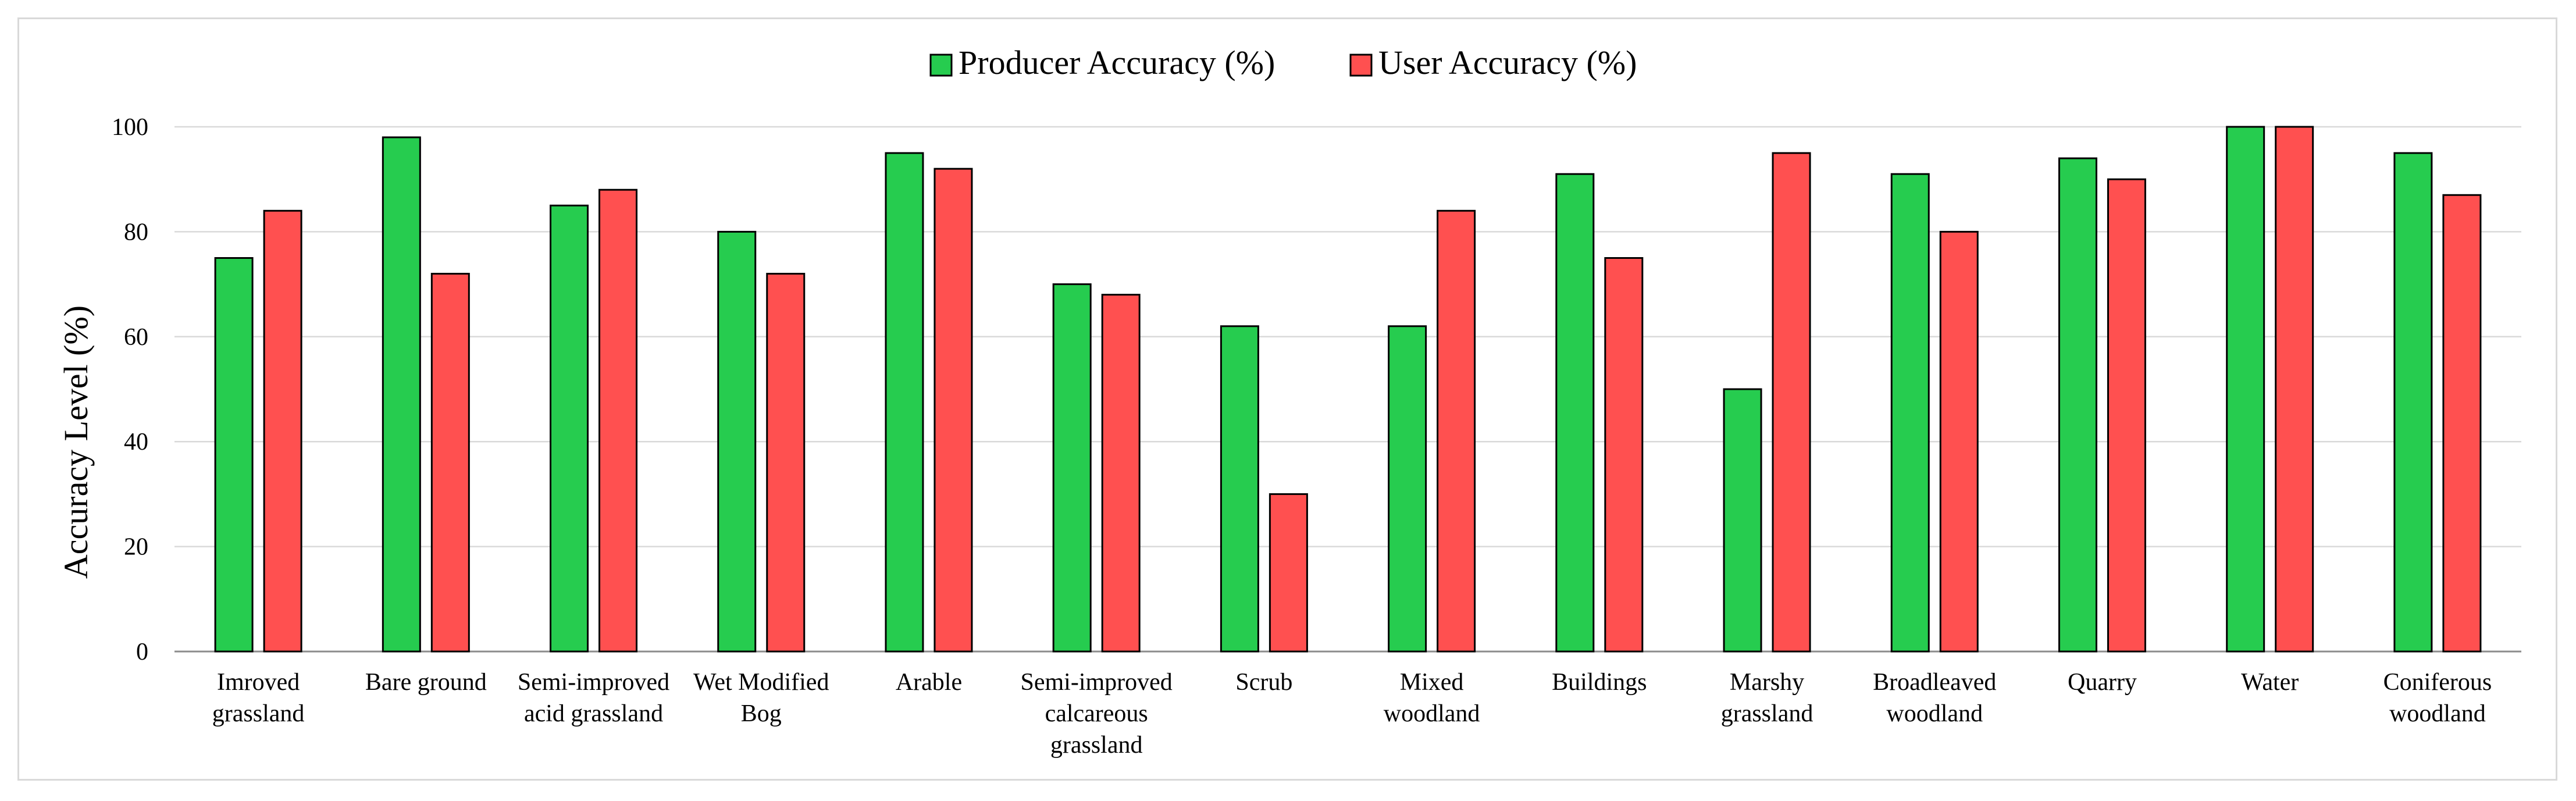 Image resolution: width=2576 pixels, height=801 pixels. I want to click on y-tick-label: 80, so click(136, 232).